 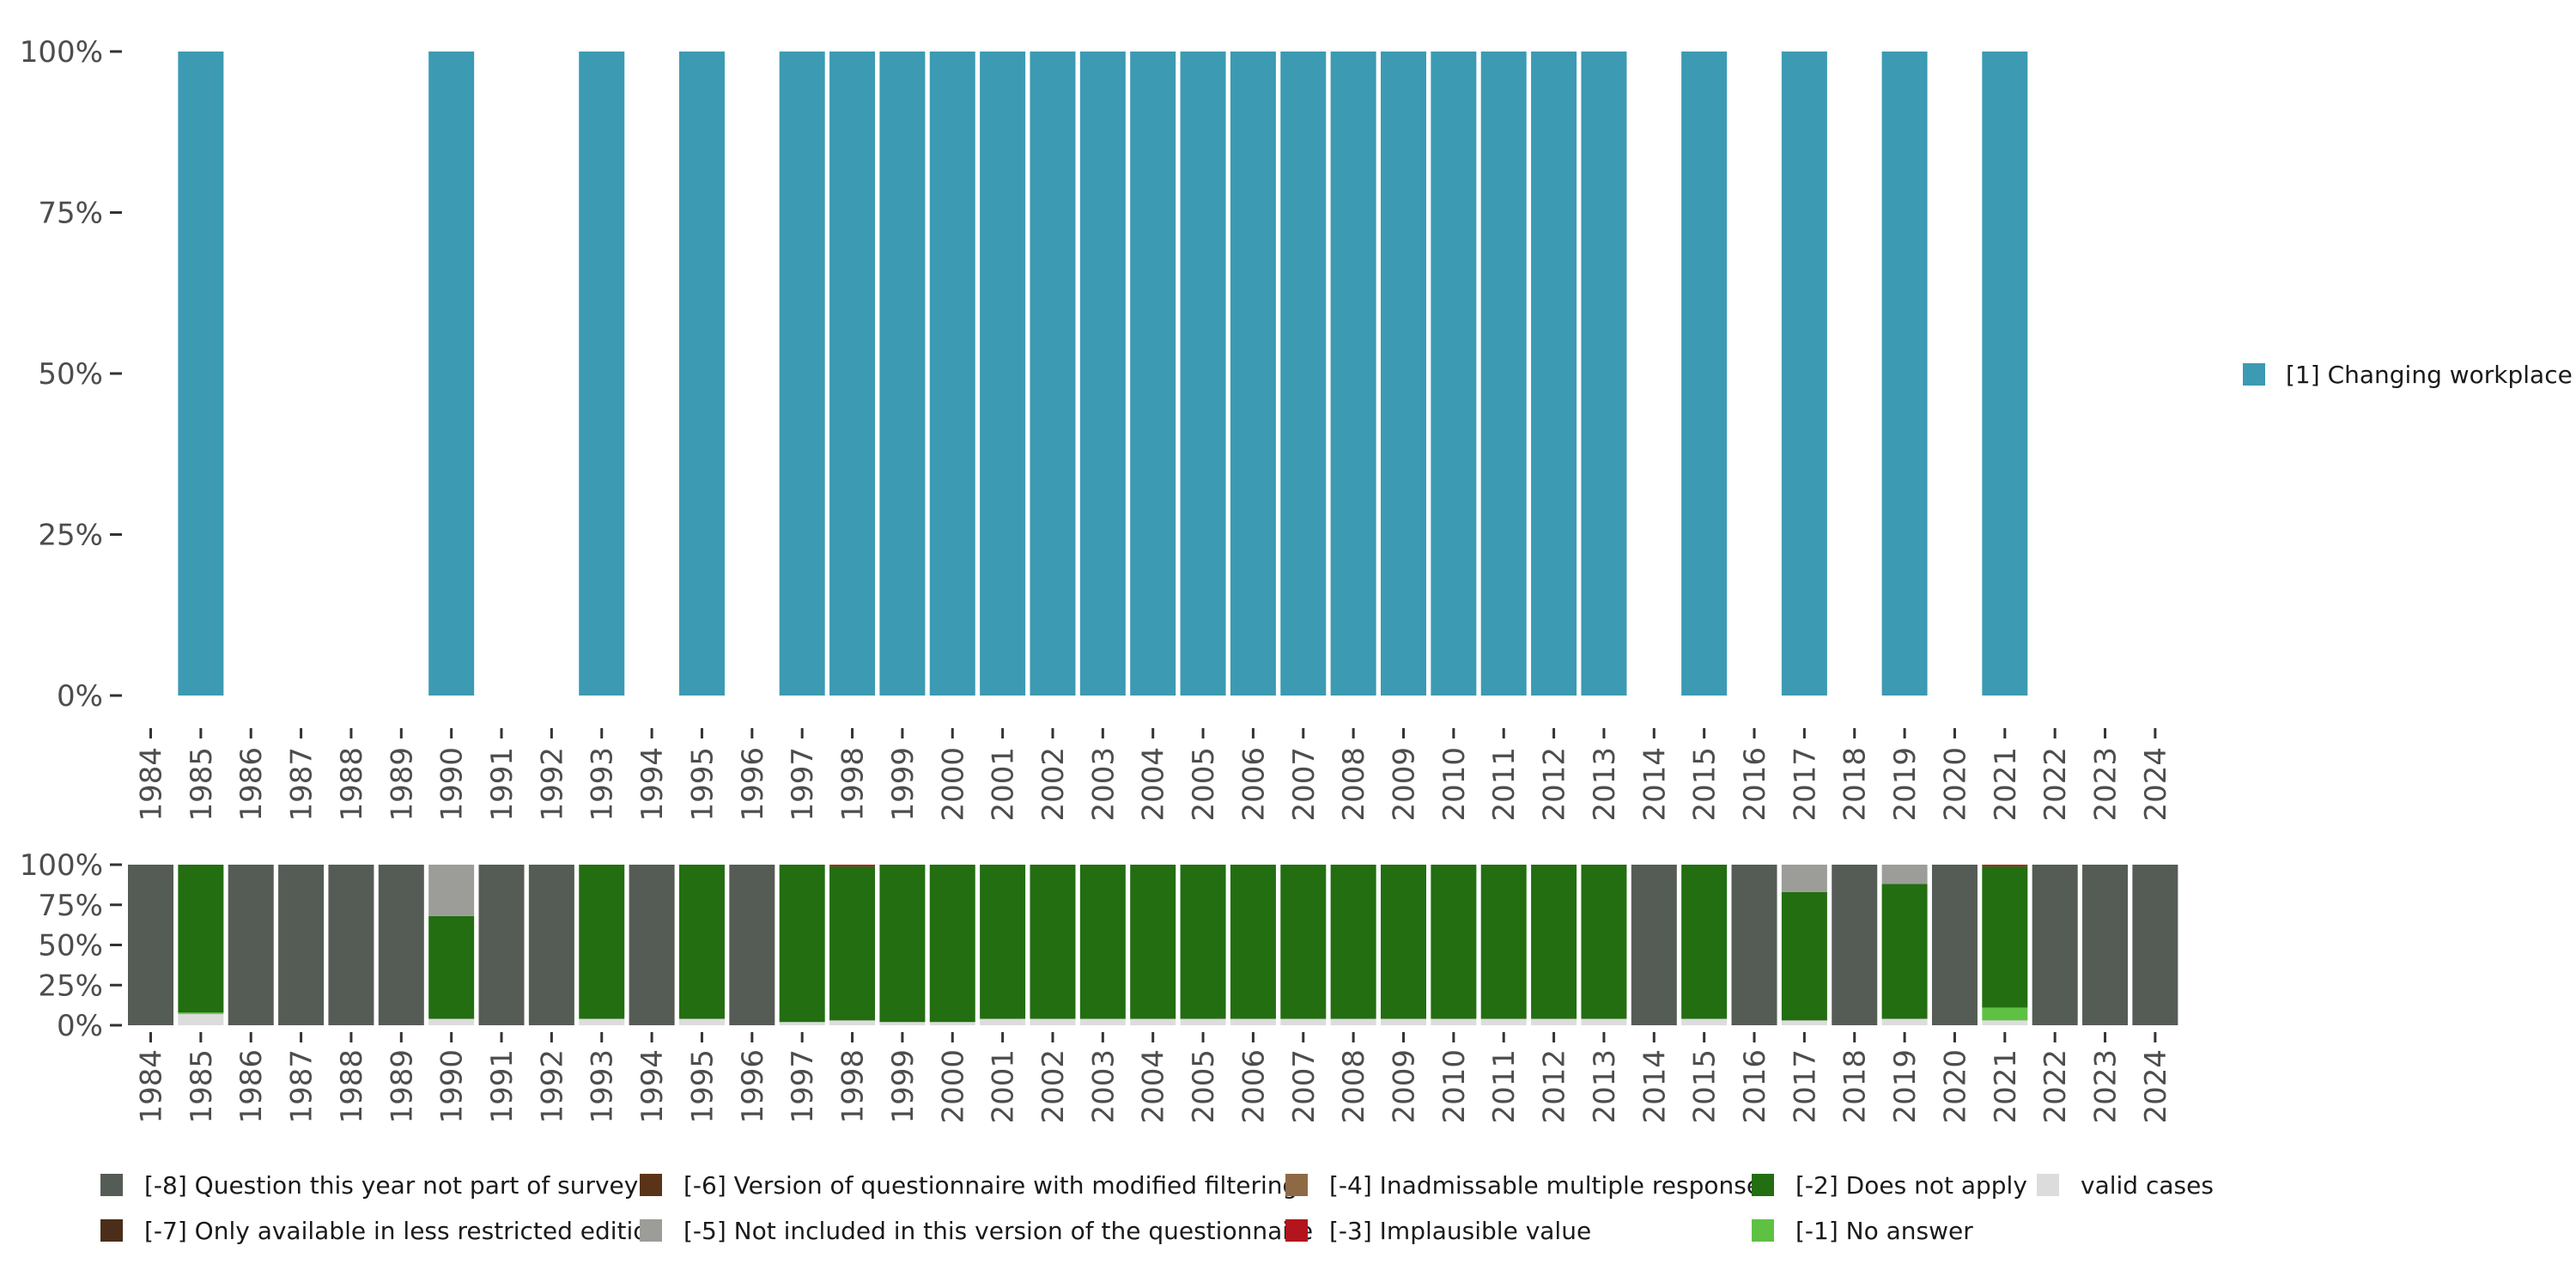 What do you see at coordinates (1805, 1086) in the screenshot?
I see `x-tick-label: 2017` at bounding box center [1805, 1086].